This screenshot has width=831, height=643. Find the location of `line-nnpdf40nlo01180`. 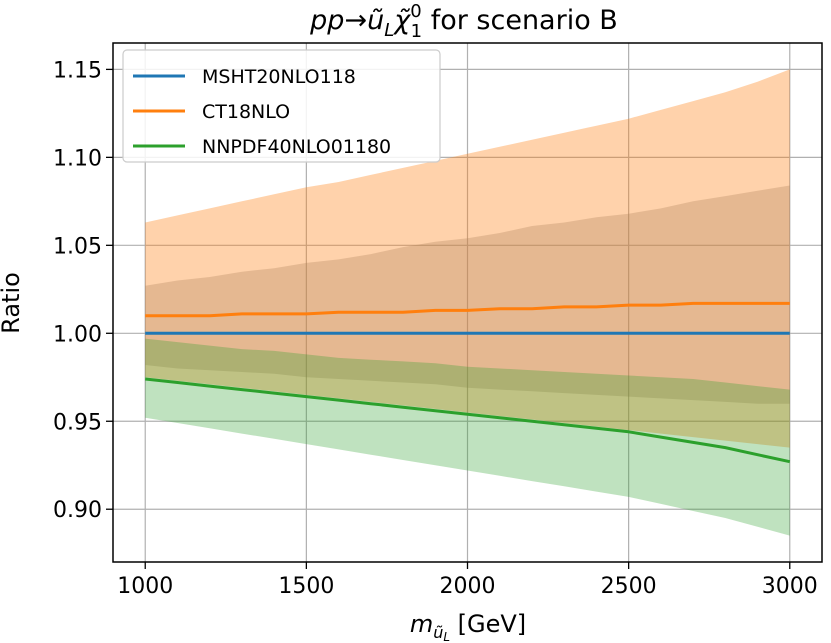

line-nnpdf40nlo01180 is located at coordinates (468, 420).